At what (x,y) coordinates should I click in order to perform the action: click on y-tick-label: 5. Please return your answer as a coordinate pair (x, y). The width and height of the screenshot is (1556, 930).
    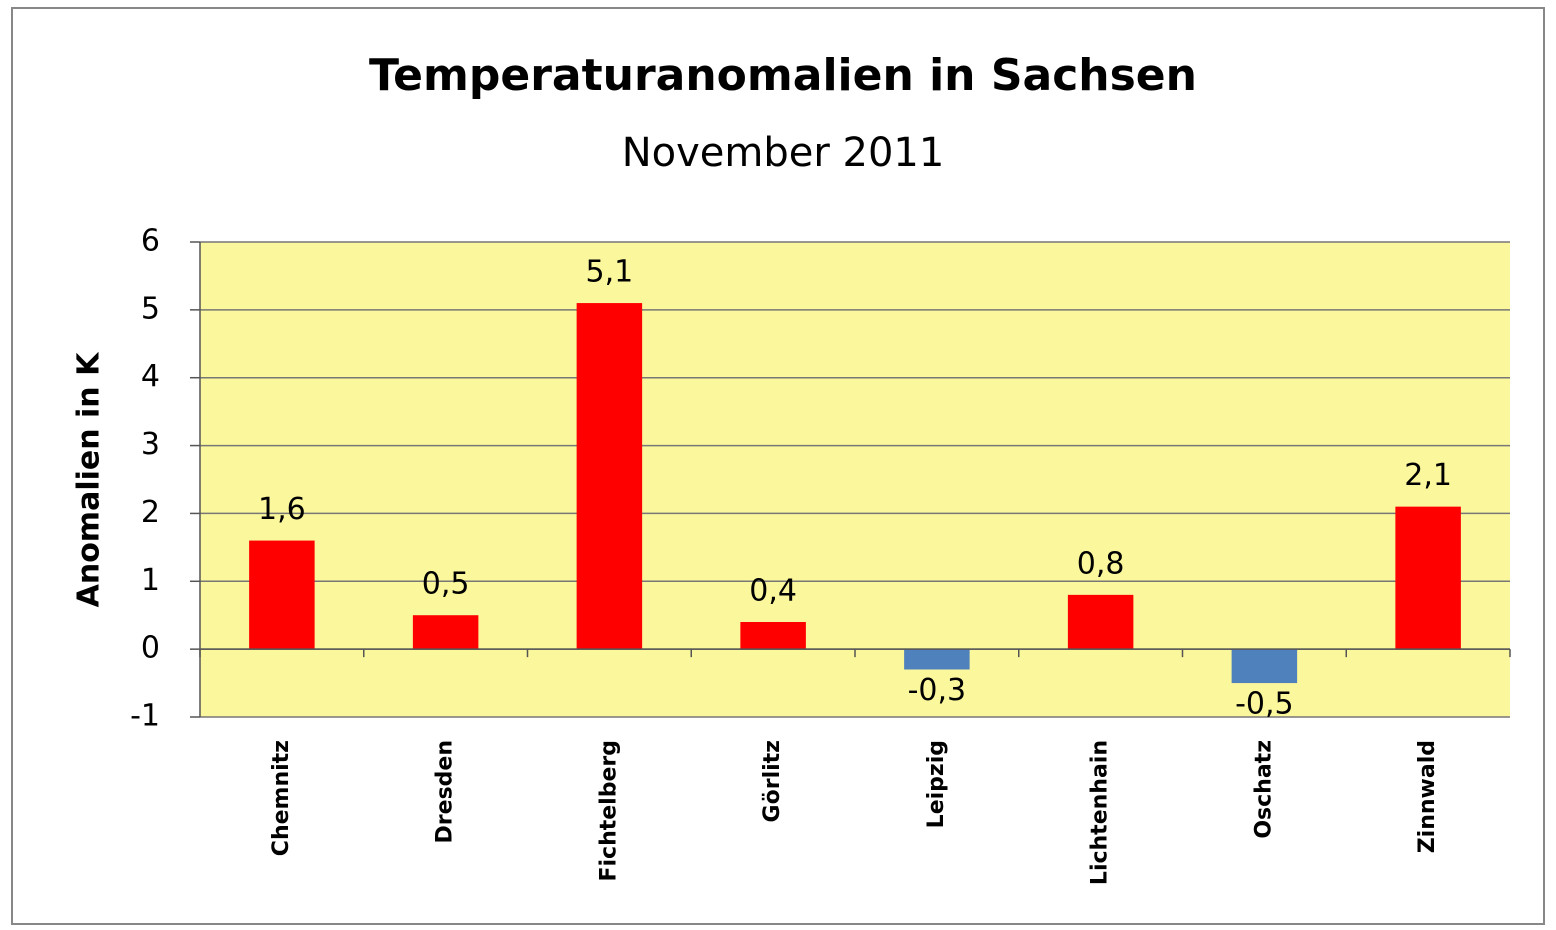
    Looking at the image, I should click on (150, 308).